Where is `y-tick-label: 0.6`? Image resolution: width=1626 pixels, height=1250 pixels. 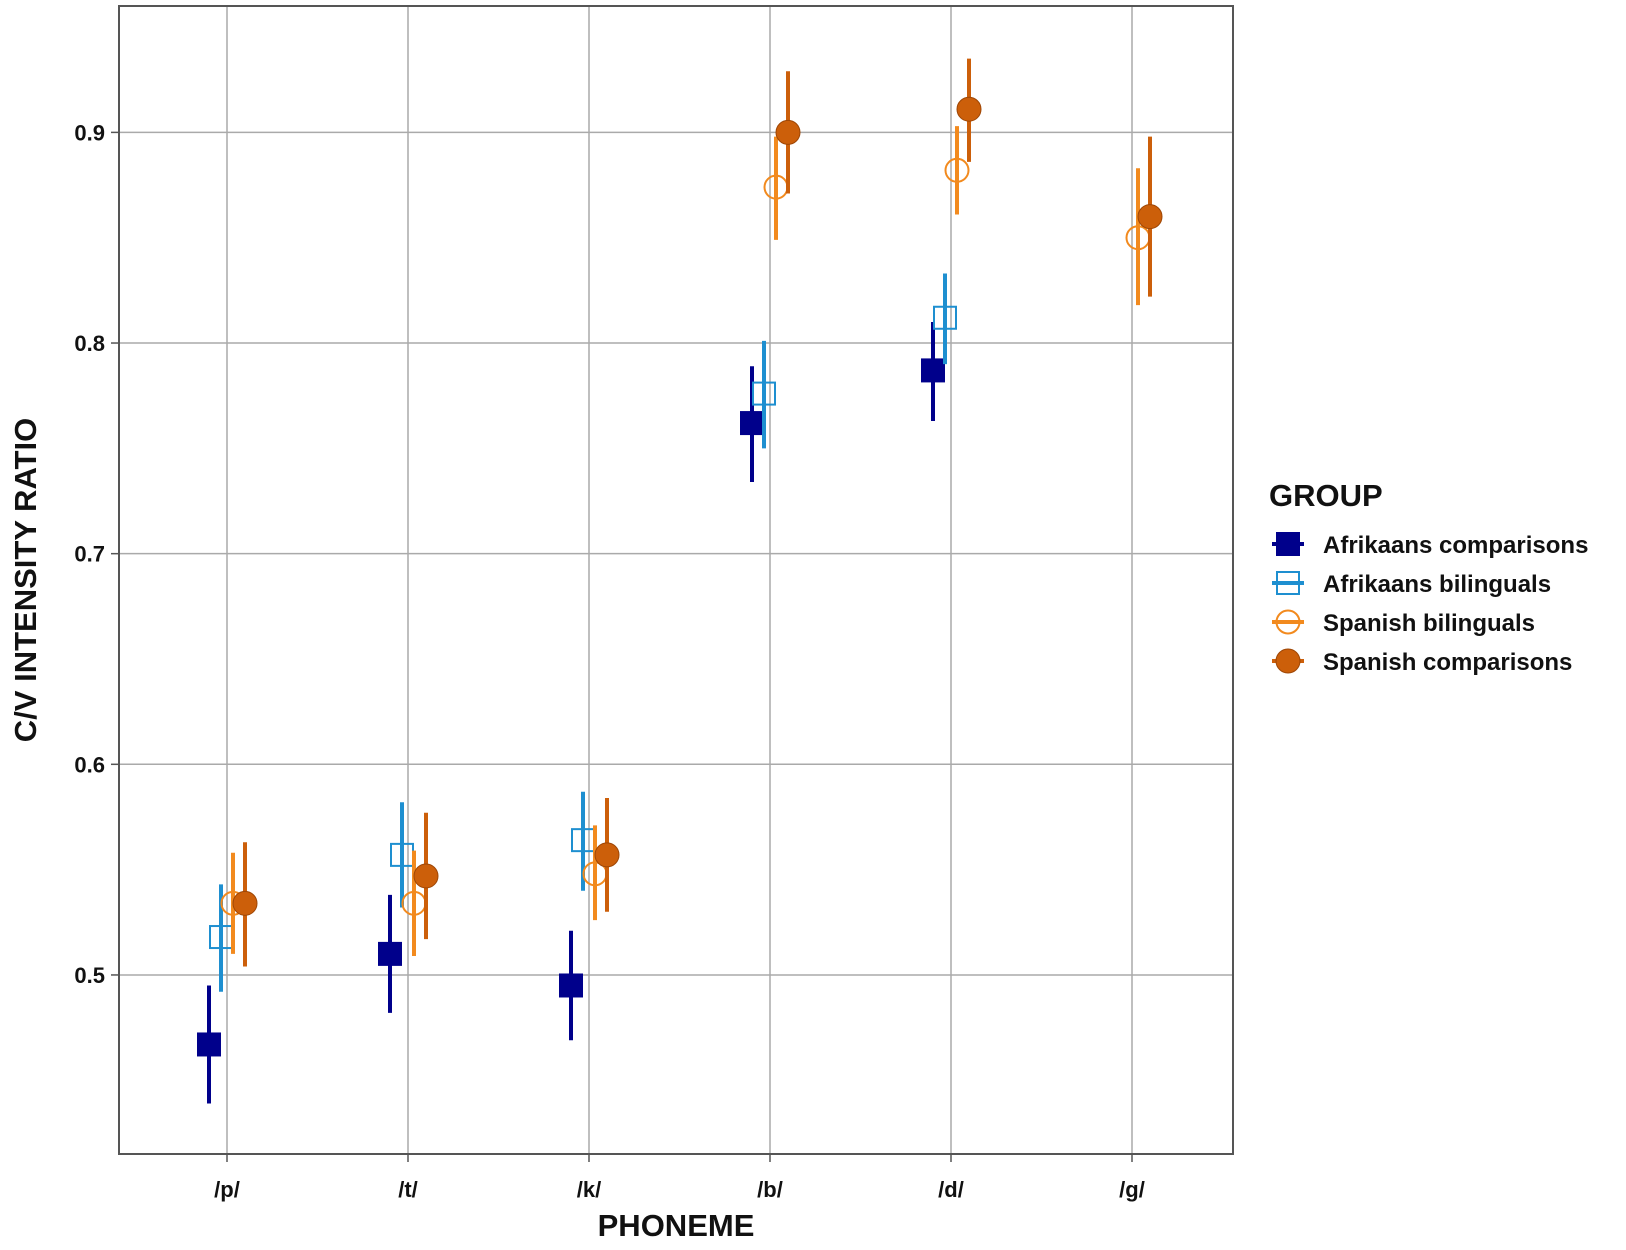
y-tick-label: 0.6 is located at coordinates (89, 764).